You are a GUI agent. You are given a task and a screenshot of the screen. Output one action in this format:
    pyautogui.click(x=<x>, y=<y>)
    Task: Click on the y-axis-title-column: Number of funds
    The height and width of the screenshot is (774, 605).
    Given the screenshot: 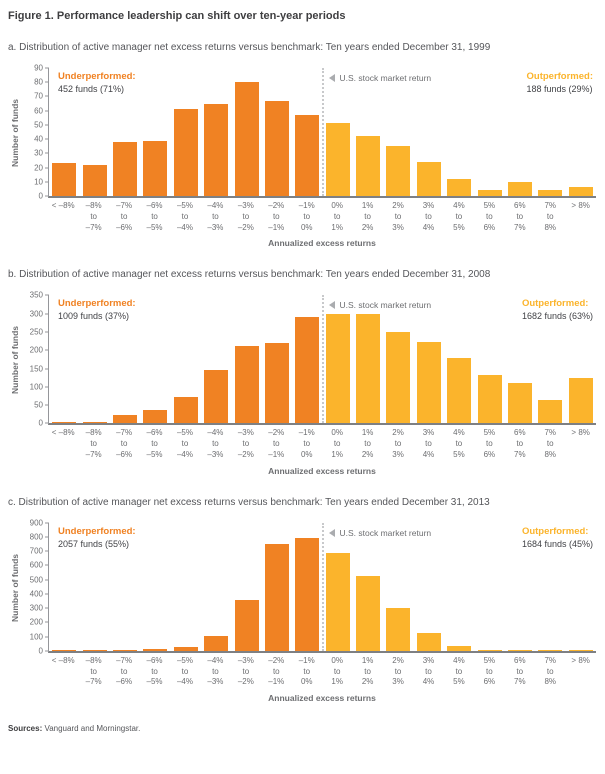 What is the action you would take?
    pyautogui.click(x=15, y=588)
    